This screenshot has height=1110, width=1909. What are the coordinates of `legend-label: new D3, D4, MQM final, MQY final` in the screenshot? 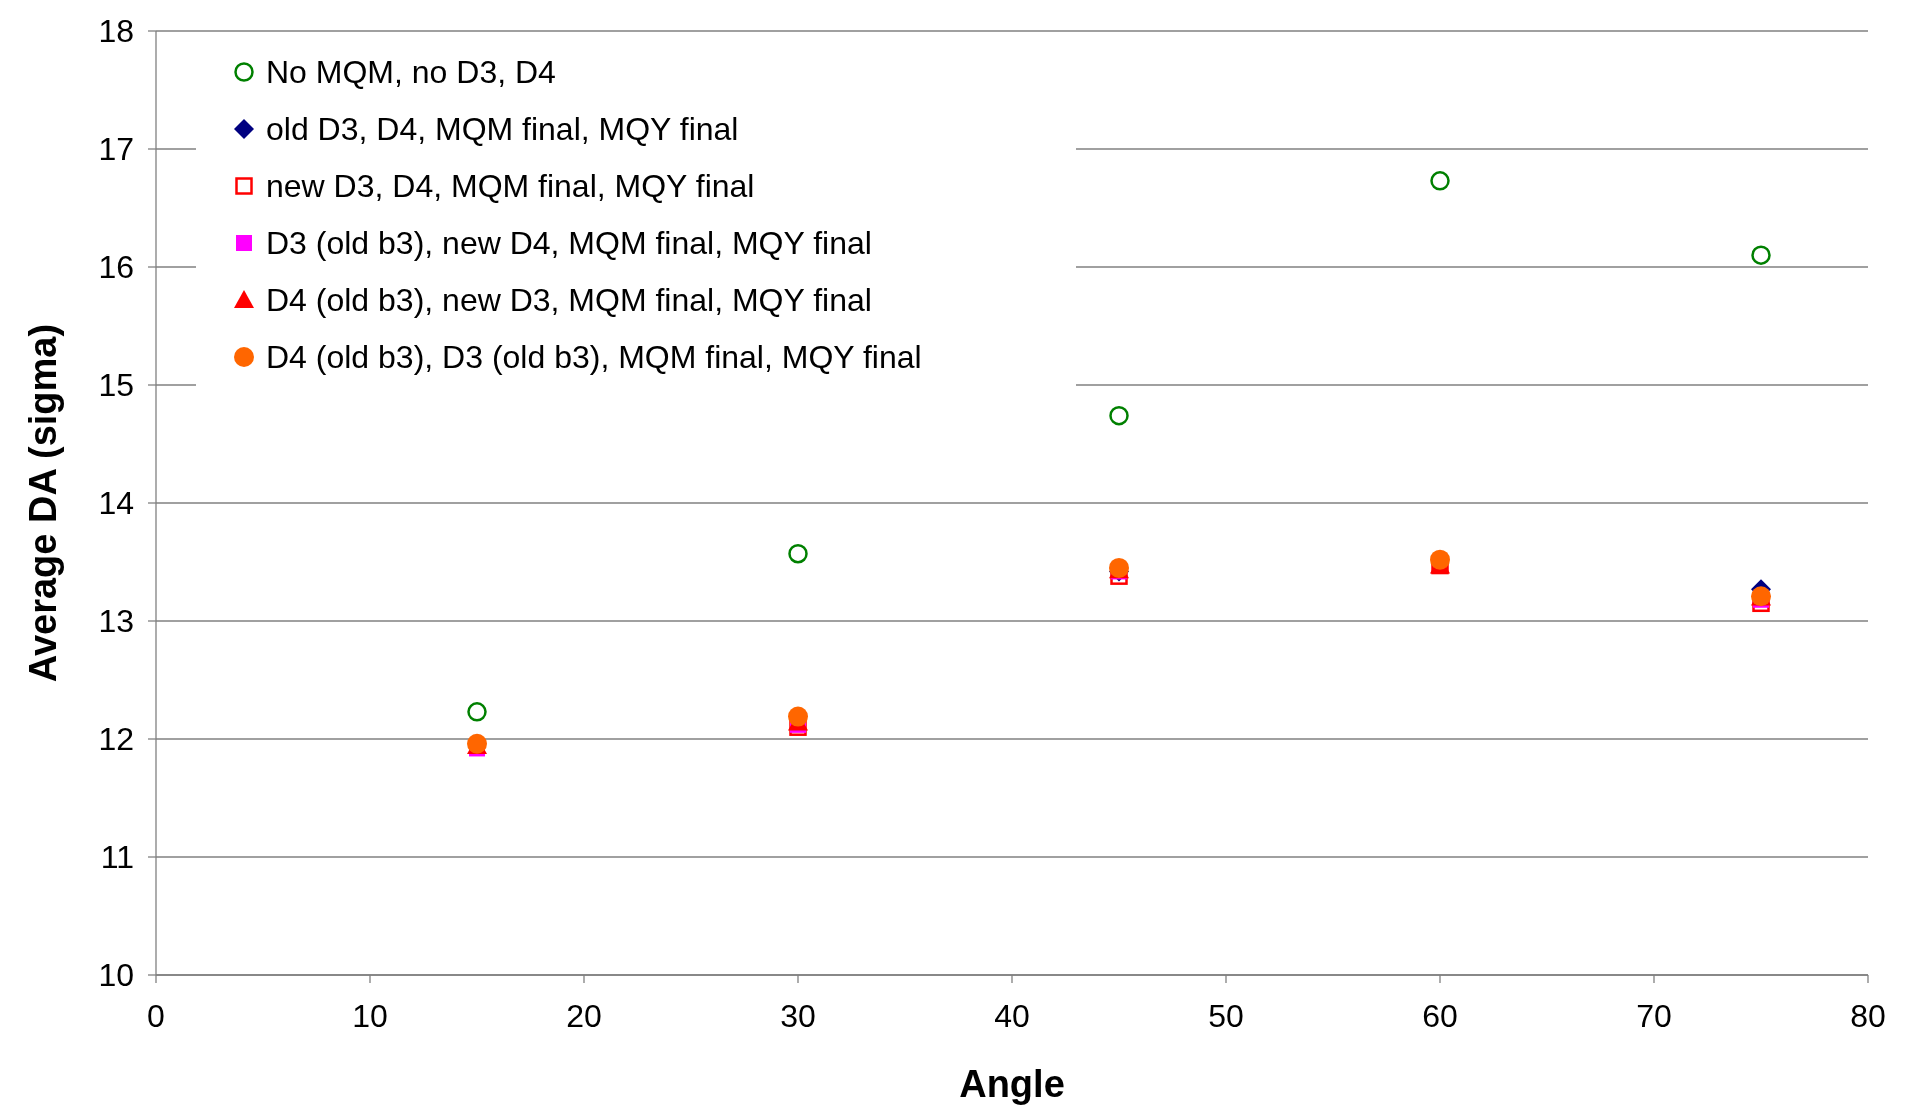 It's located at (510, 186).